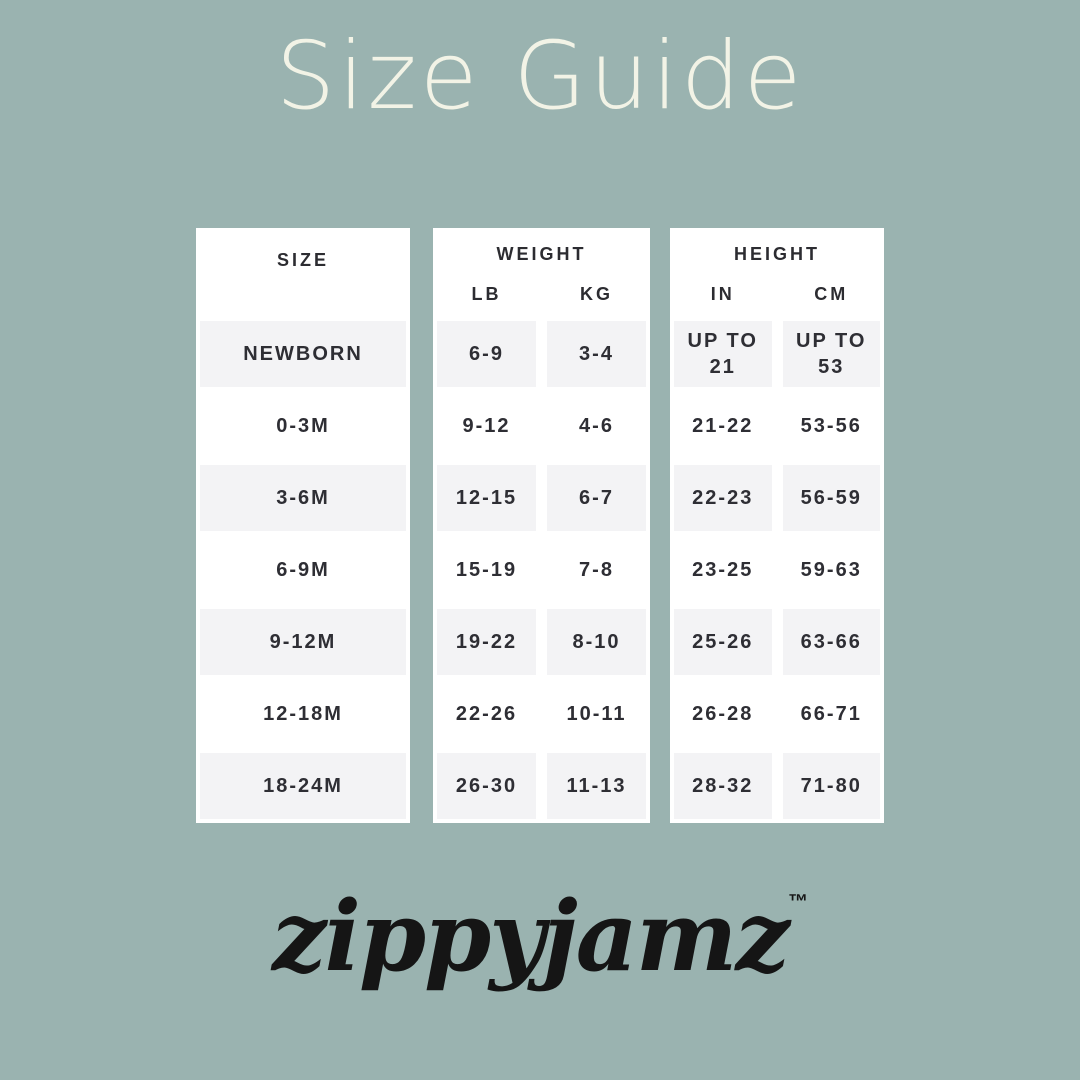  I want to click on weight-header-row: WEIGHT, so click(541, 254).